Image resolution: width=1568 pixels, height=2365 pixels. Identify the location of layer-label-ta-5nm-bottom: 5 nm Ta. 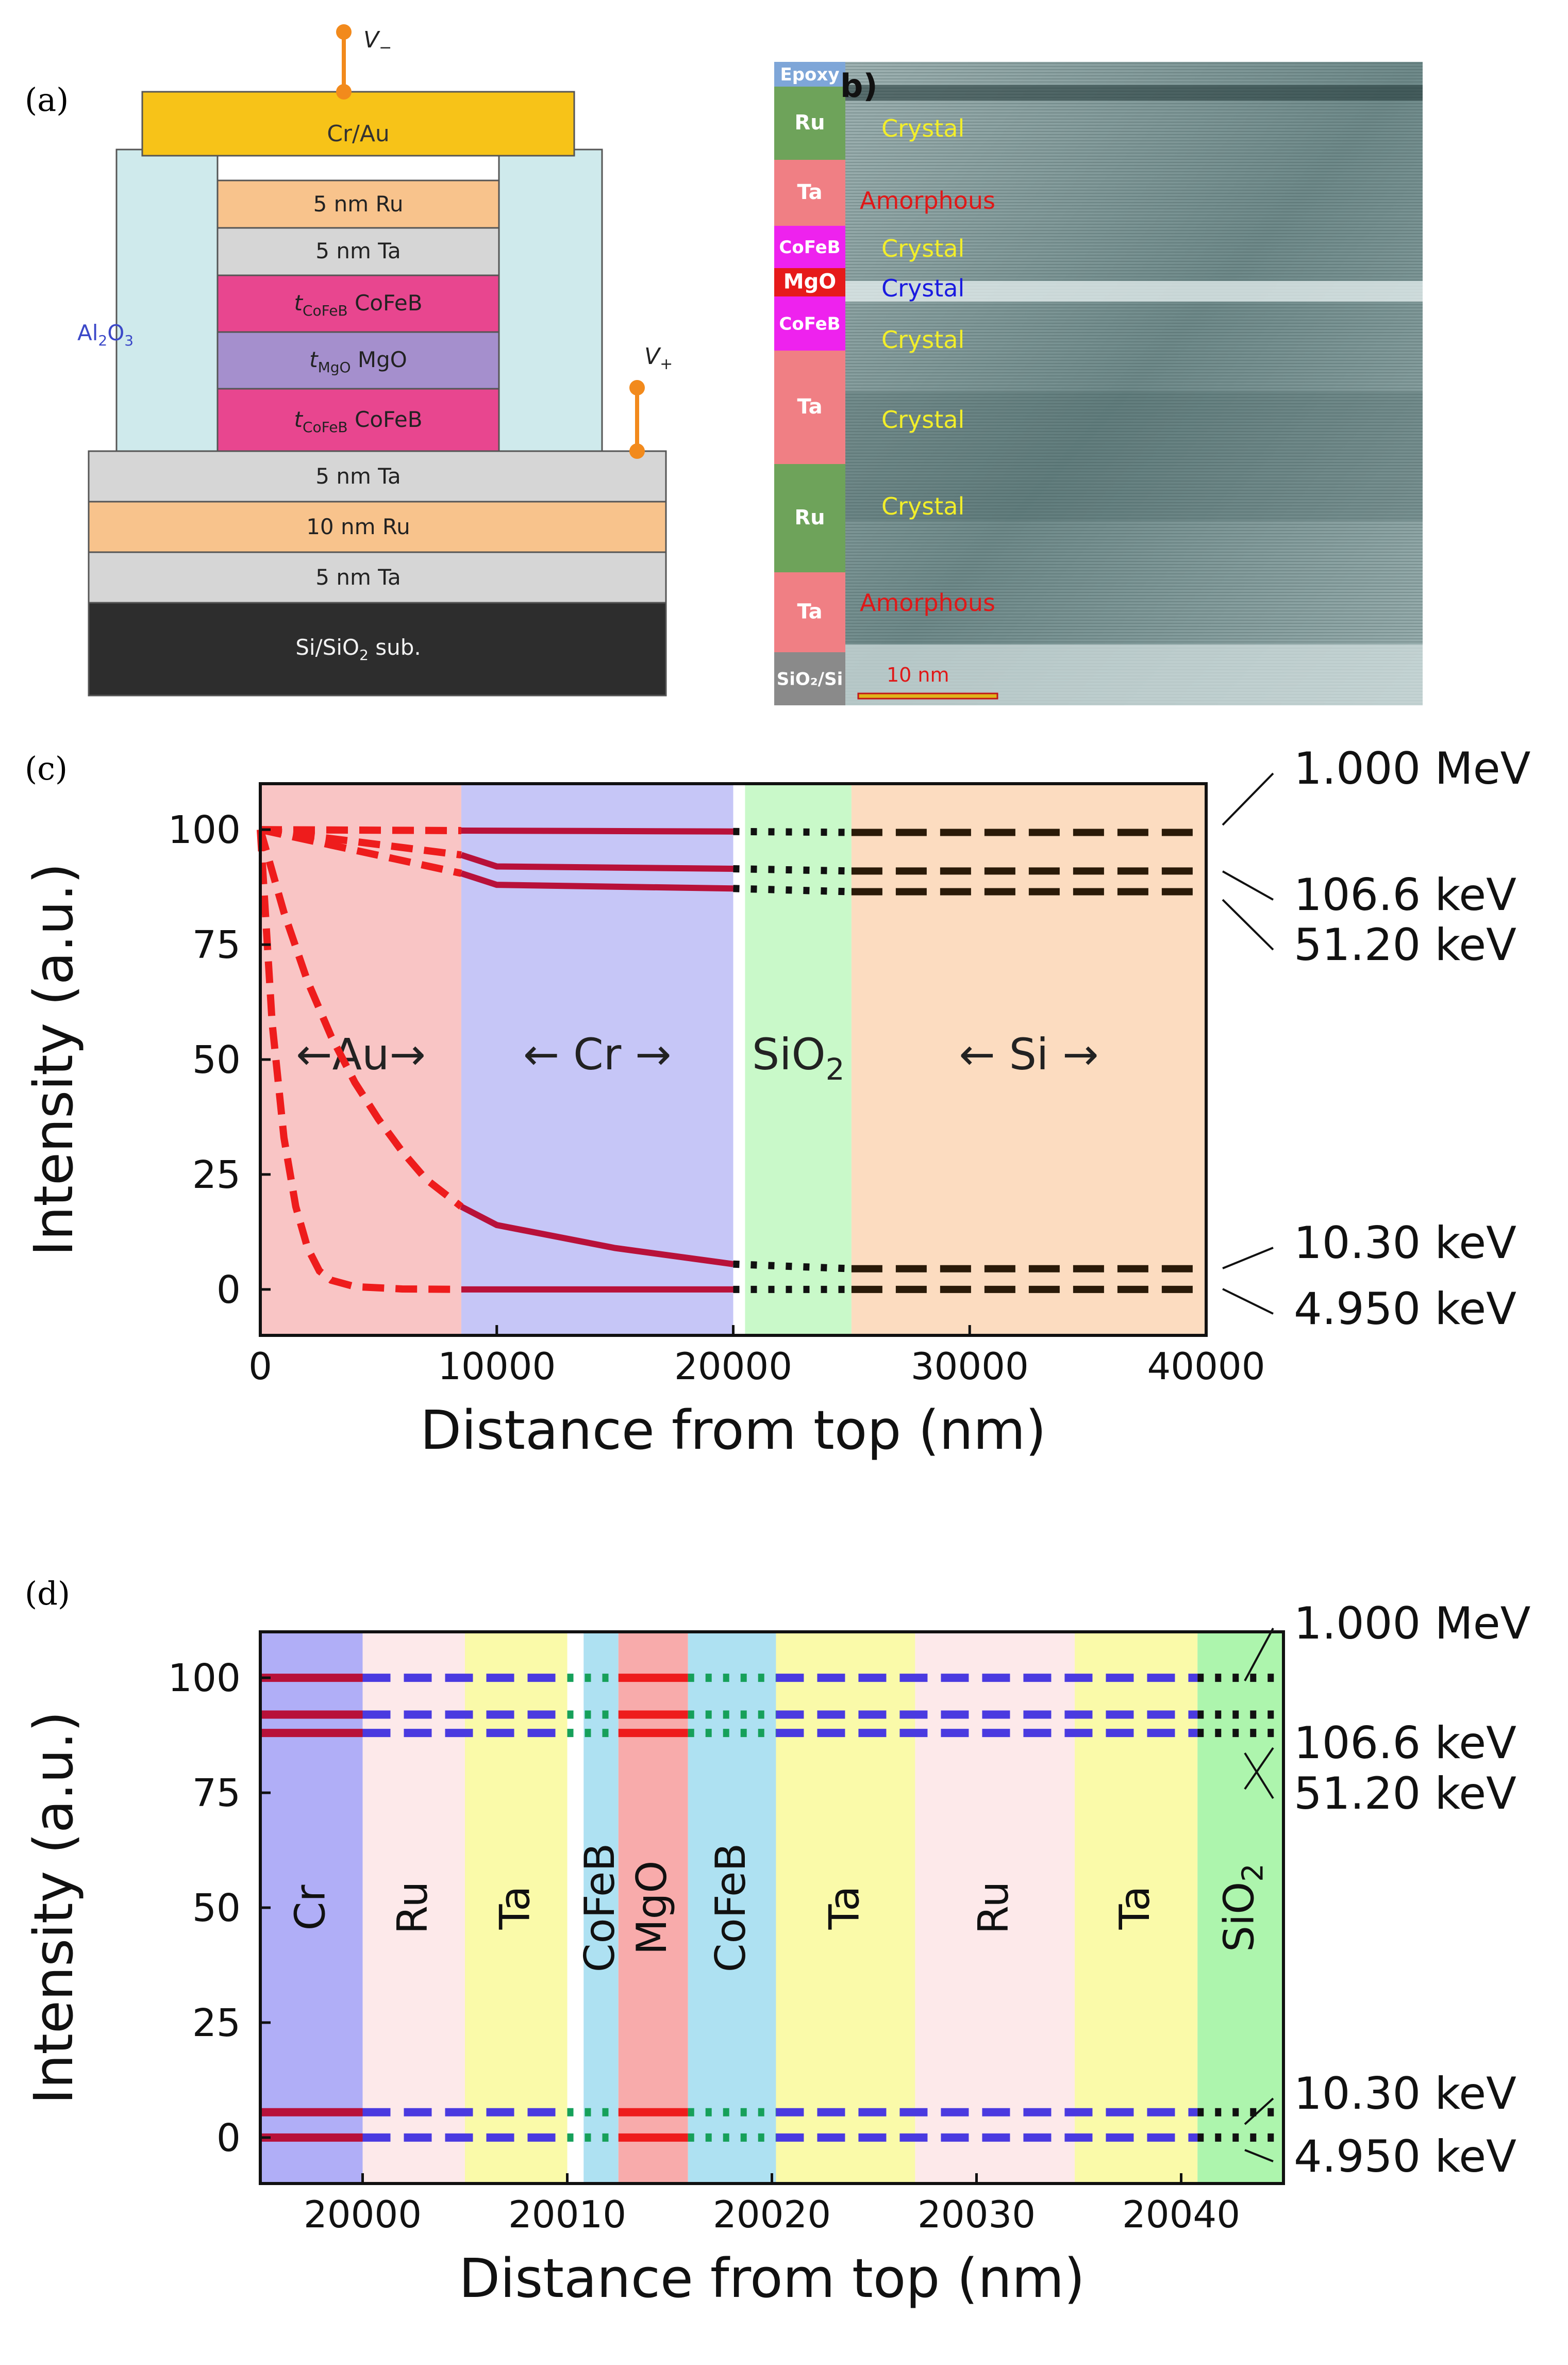
(358, 578).